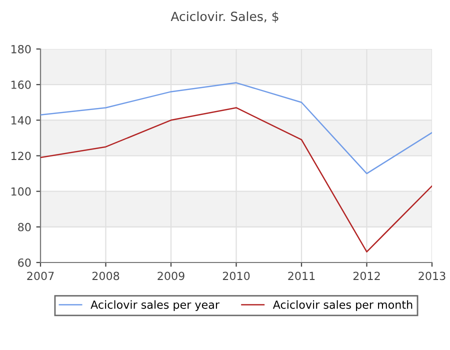  I want to click on x-tick-label: 2013, so click(432, 276).